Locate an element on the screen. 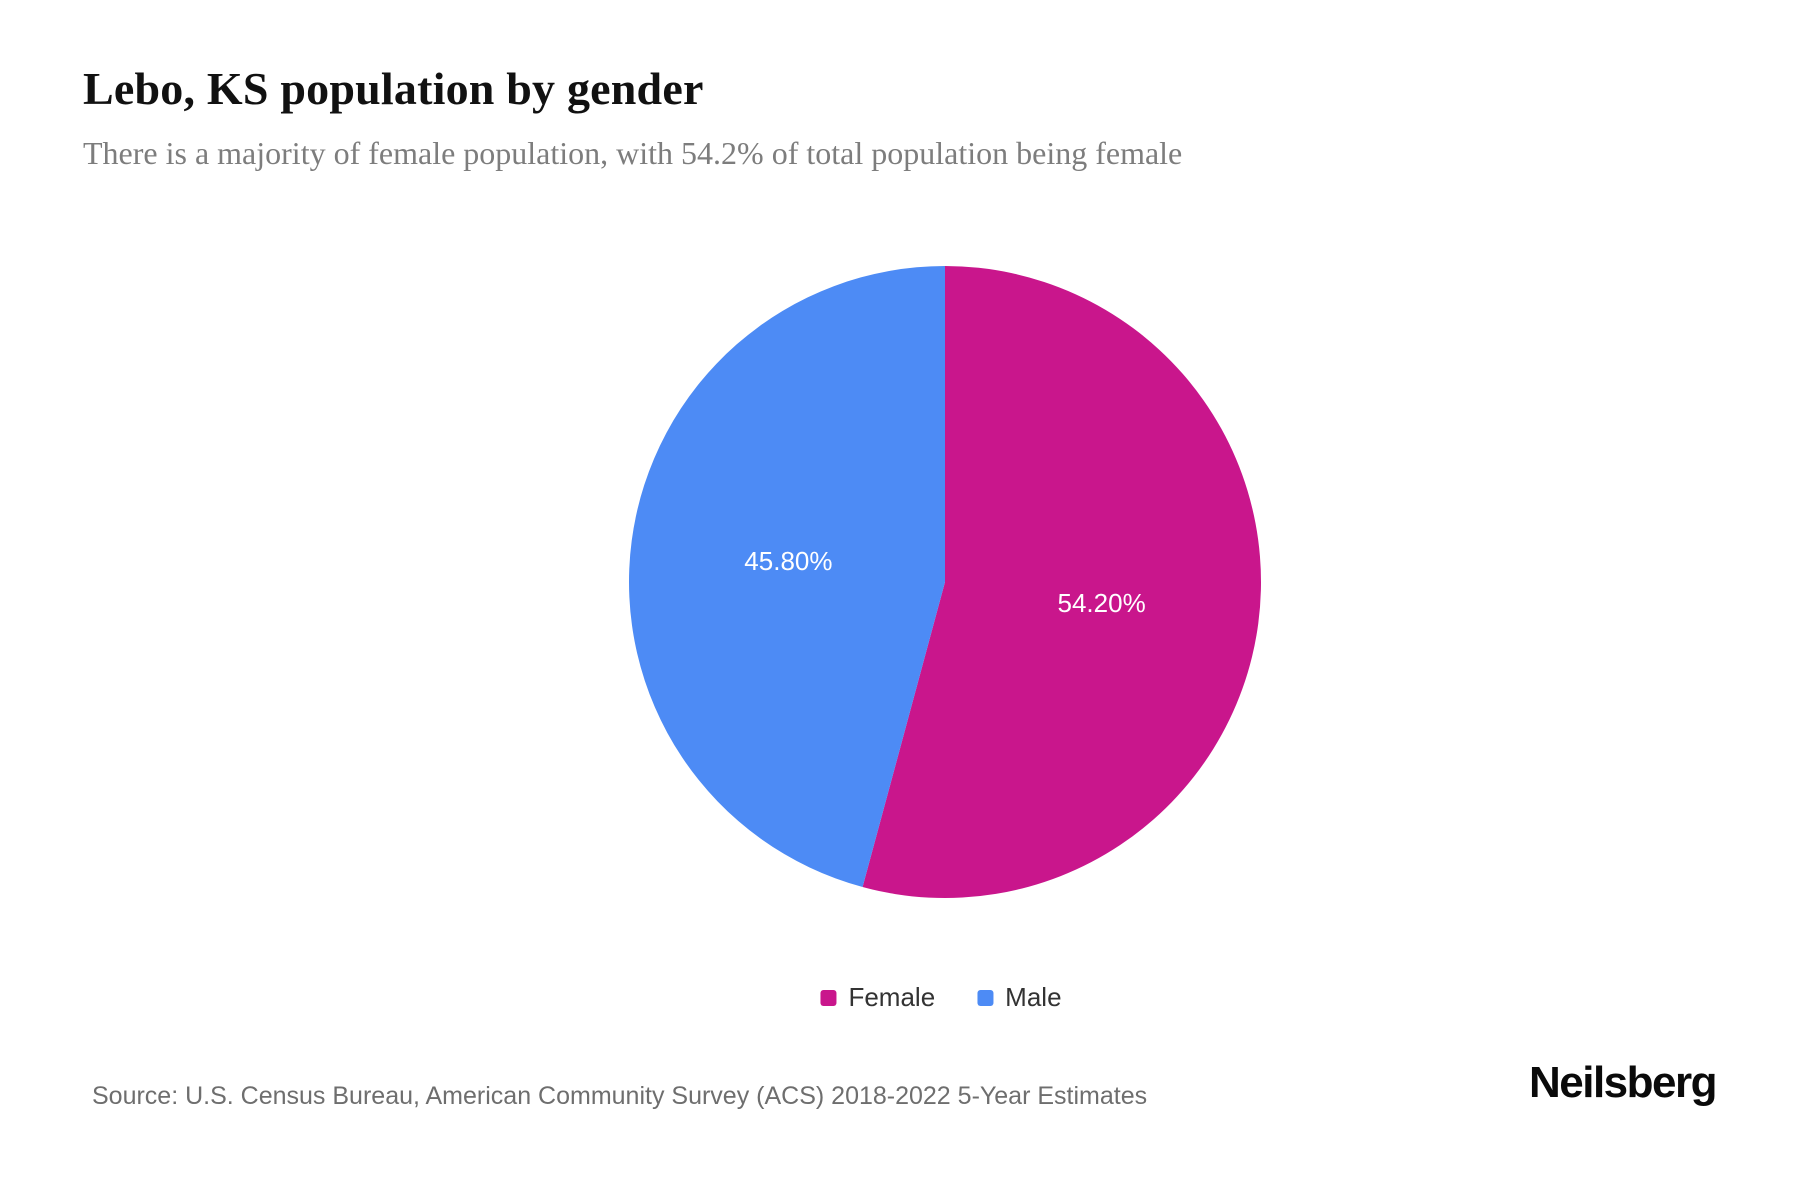 This screenshot has width=1800, height=1200. legend-label-male: Male is located at coordinates (1033, 997).